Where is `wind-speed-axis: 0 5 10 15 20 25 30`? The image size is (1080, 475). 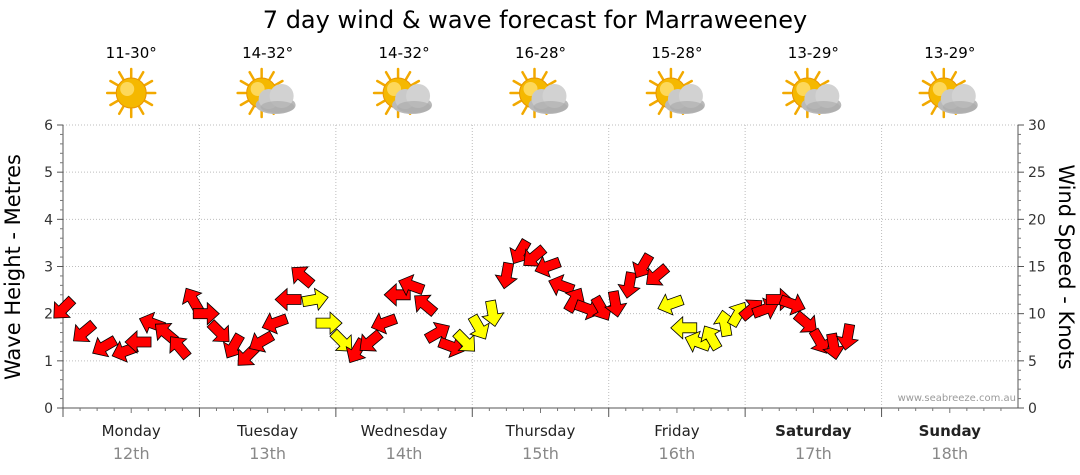 wind-speed-axis: 0 5 10 15 20 25 30 is located at coordinates (1032, 267).